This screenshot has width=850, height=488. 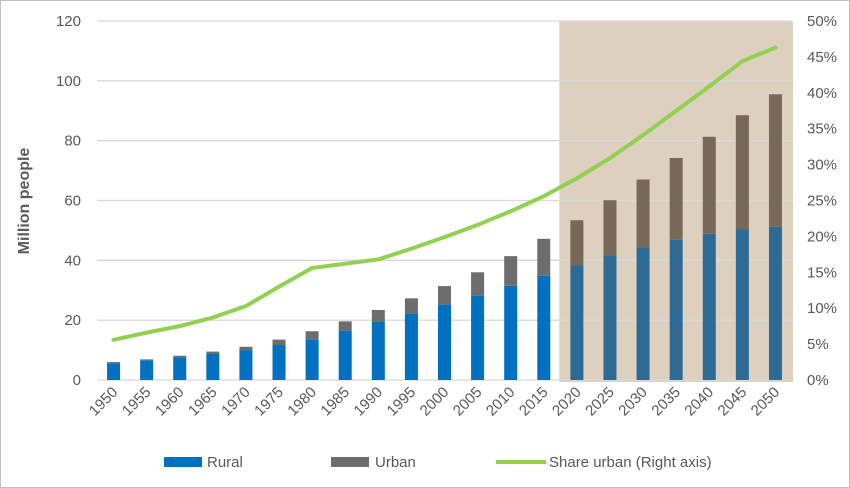 What do you see at coordinates (511, 271) in the screenshot?
I see `bar-urban-2010` at bounding box center [511, 271].